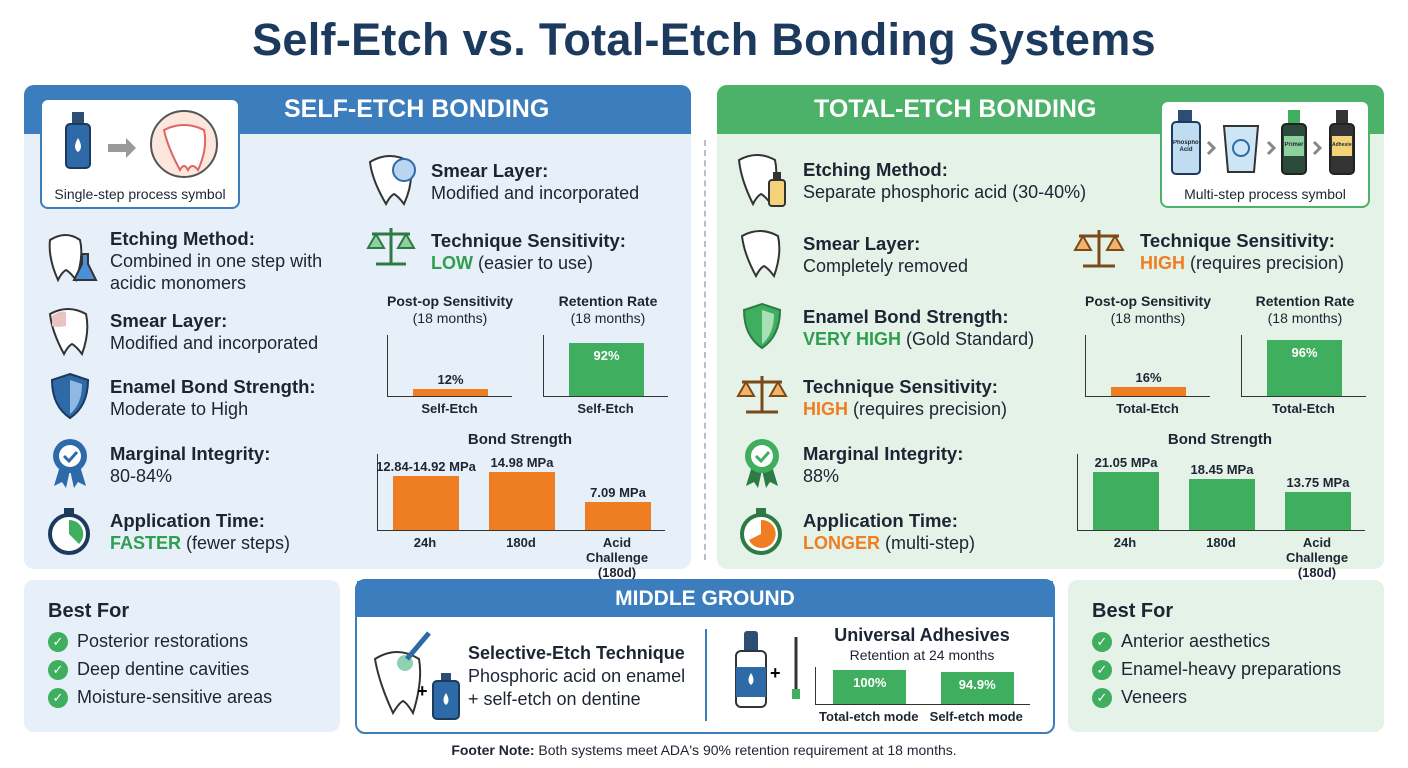 The image size is (1408, 768). Describe the element at coordinates (576, 653) in the screenshot. I see `selective-etch-title: Selective-Etch Technique` at that location.